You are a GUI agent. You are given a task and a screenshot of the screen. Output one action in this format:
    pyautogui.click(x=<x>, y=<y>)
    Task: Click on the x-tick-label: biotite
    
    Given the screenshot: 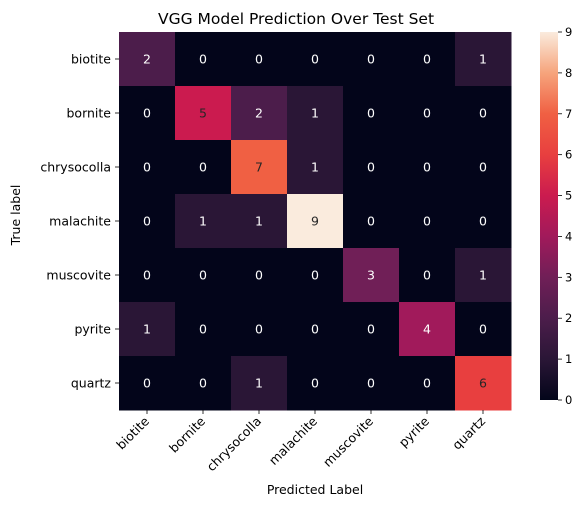 What is the action you would take?
    pyautogui.click(x=132, y=432)
    